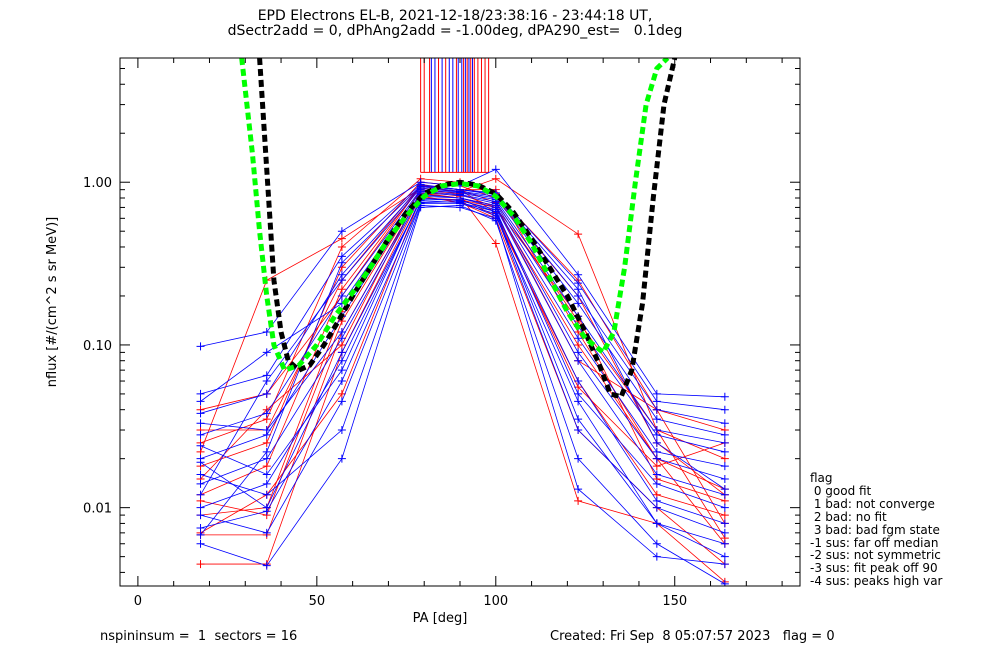 The height and width of the screenshot is (650, 1000). What do you see at coordinates (821, 478) in the screenshot?
I see `legend-title: flag` at bounding box center [821, 478].